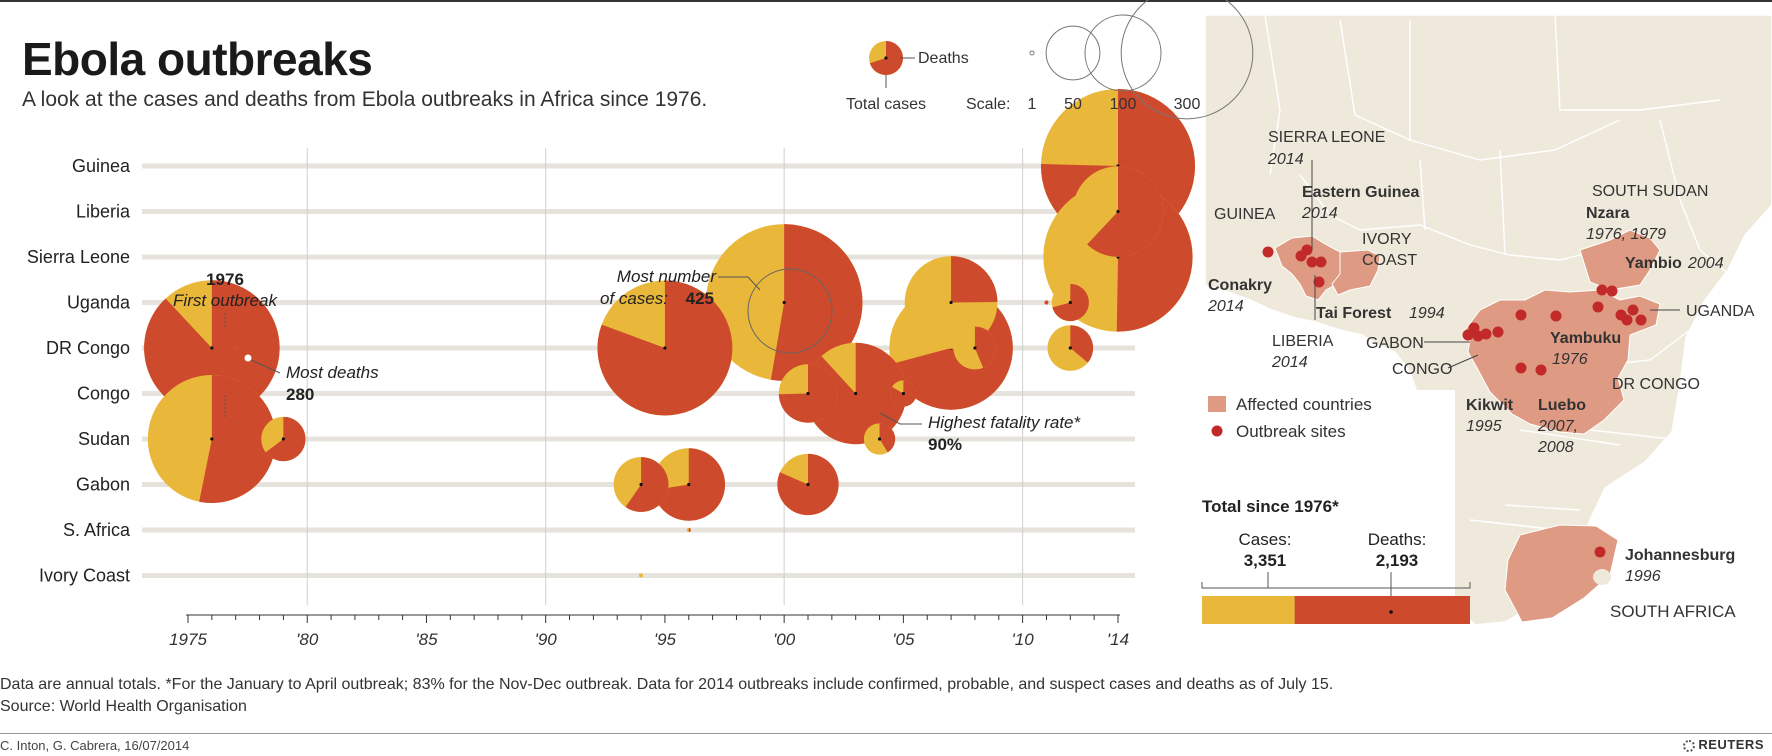 This screenshot has width=1772, height=756. I want to click on map-label-liberia: LIBERIA, so click(1303, 341).